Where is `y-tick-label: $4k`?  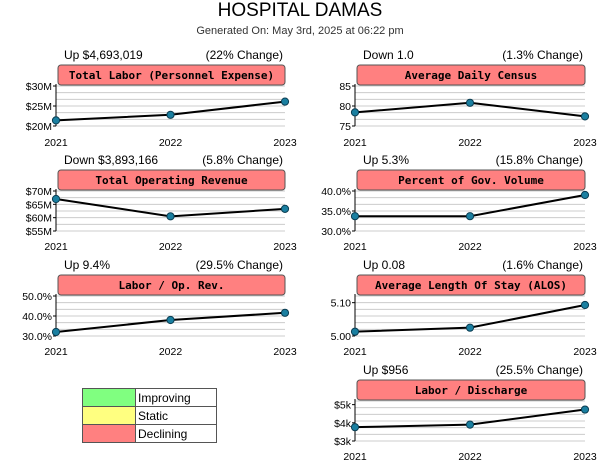 y-tick-label: $4k is located at coordinates (343, 424).